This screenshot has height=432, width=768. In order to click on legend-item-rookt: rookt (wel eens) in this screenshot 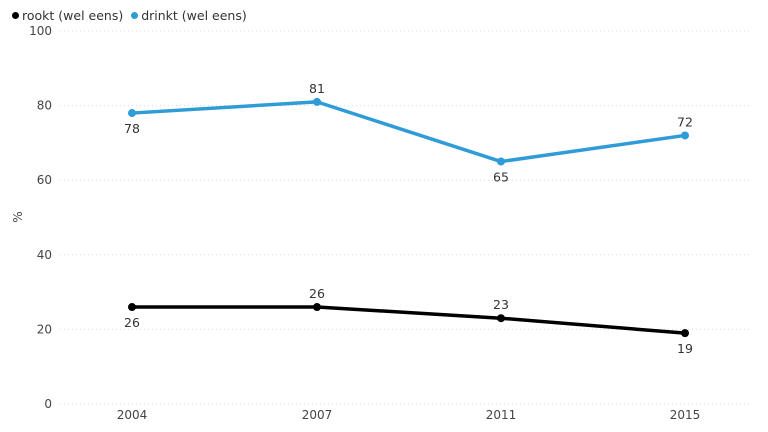, I will do `click(67, 15)`.